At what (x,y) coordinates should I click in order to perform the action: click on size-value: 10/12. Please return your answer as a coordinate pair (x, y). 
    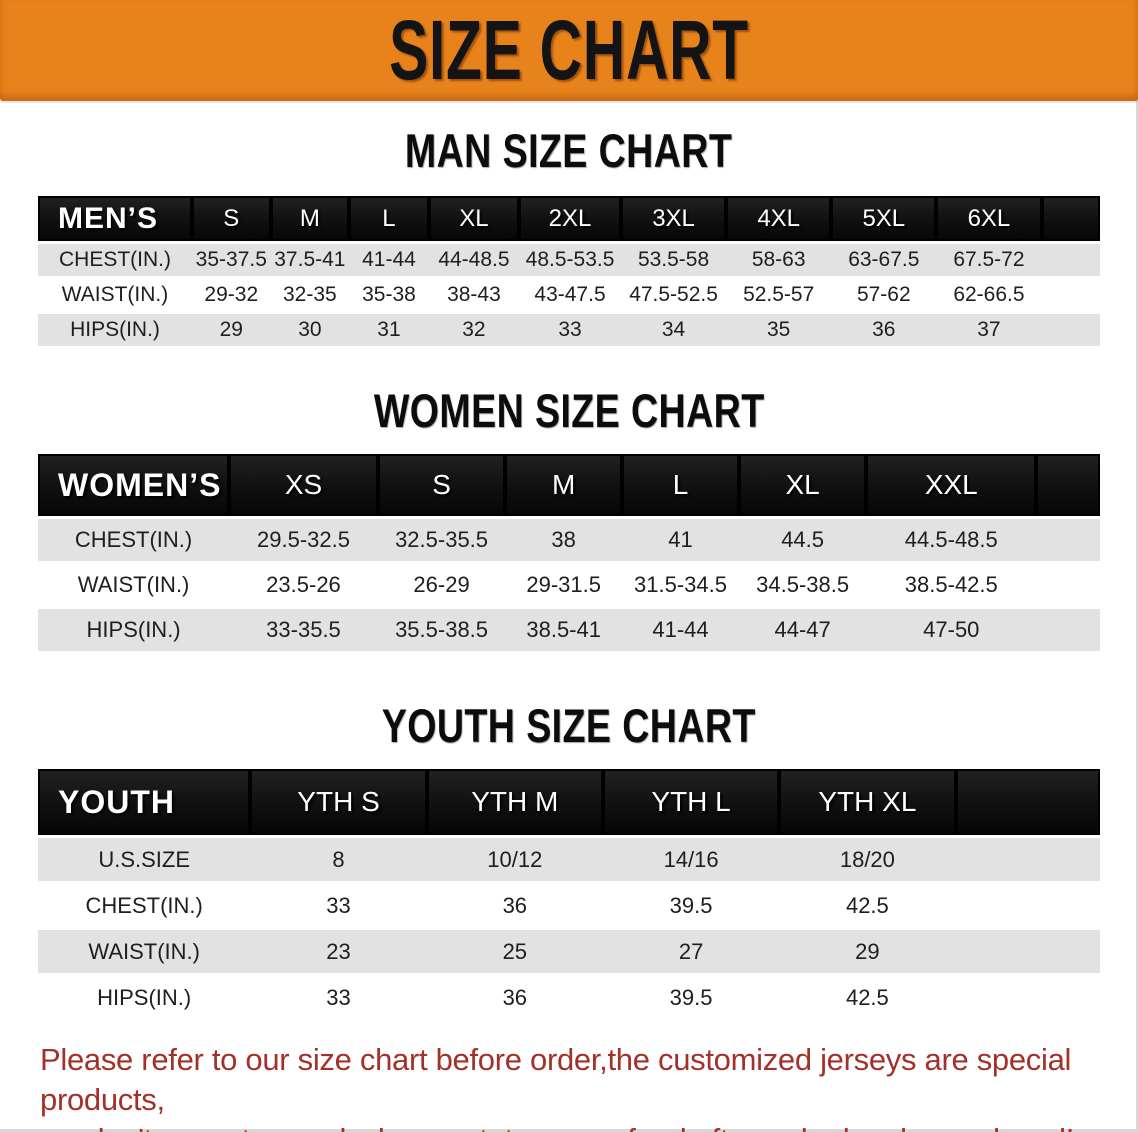
    Looking at the image, I should click on (514, 859).